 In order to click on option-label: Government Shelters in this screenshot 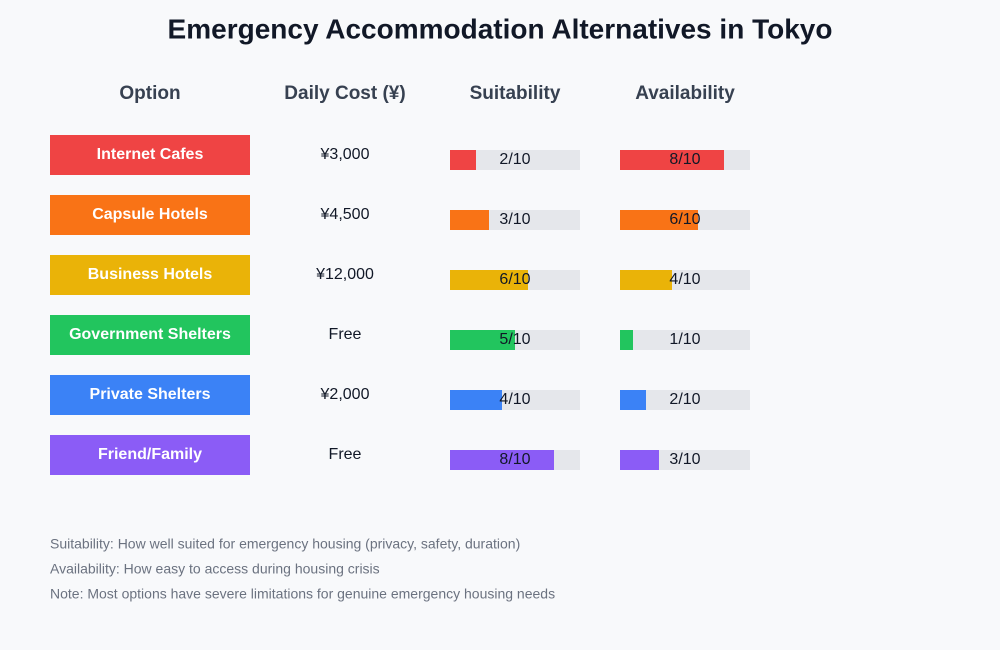, I will do `click(150, 334)`.